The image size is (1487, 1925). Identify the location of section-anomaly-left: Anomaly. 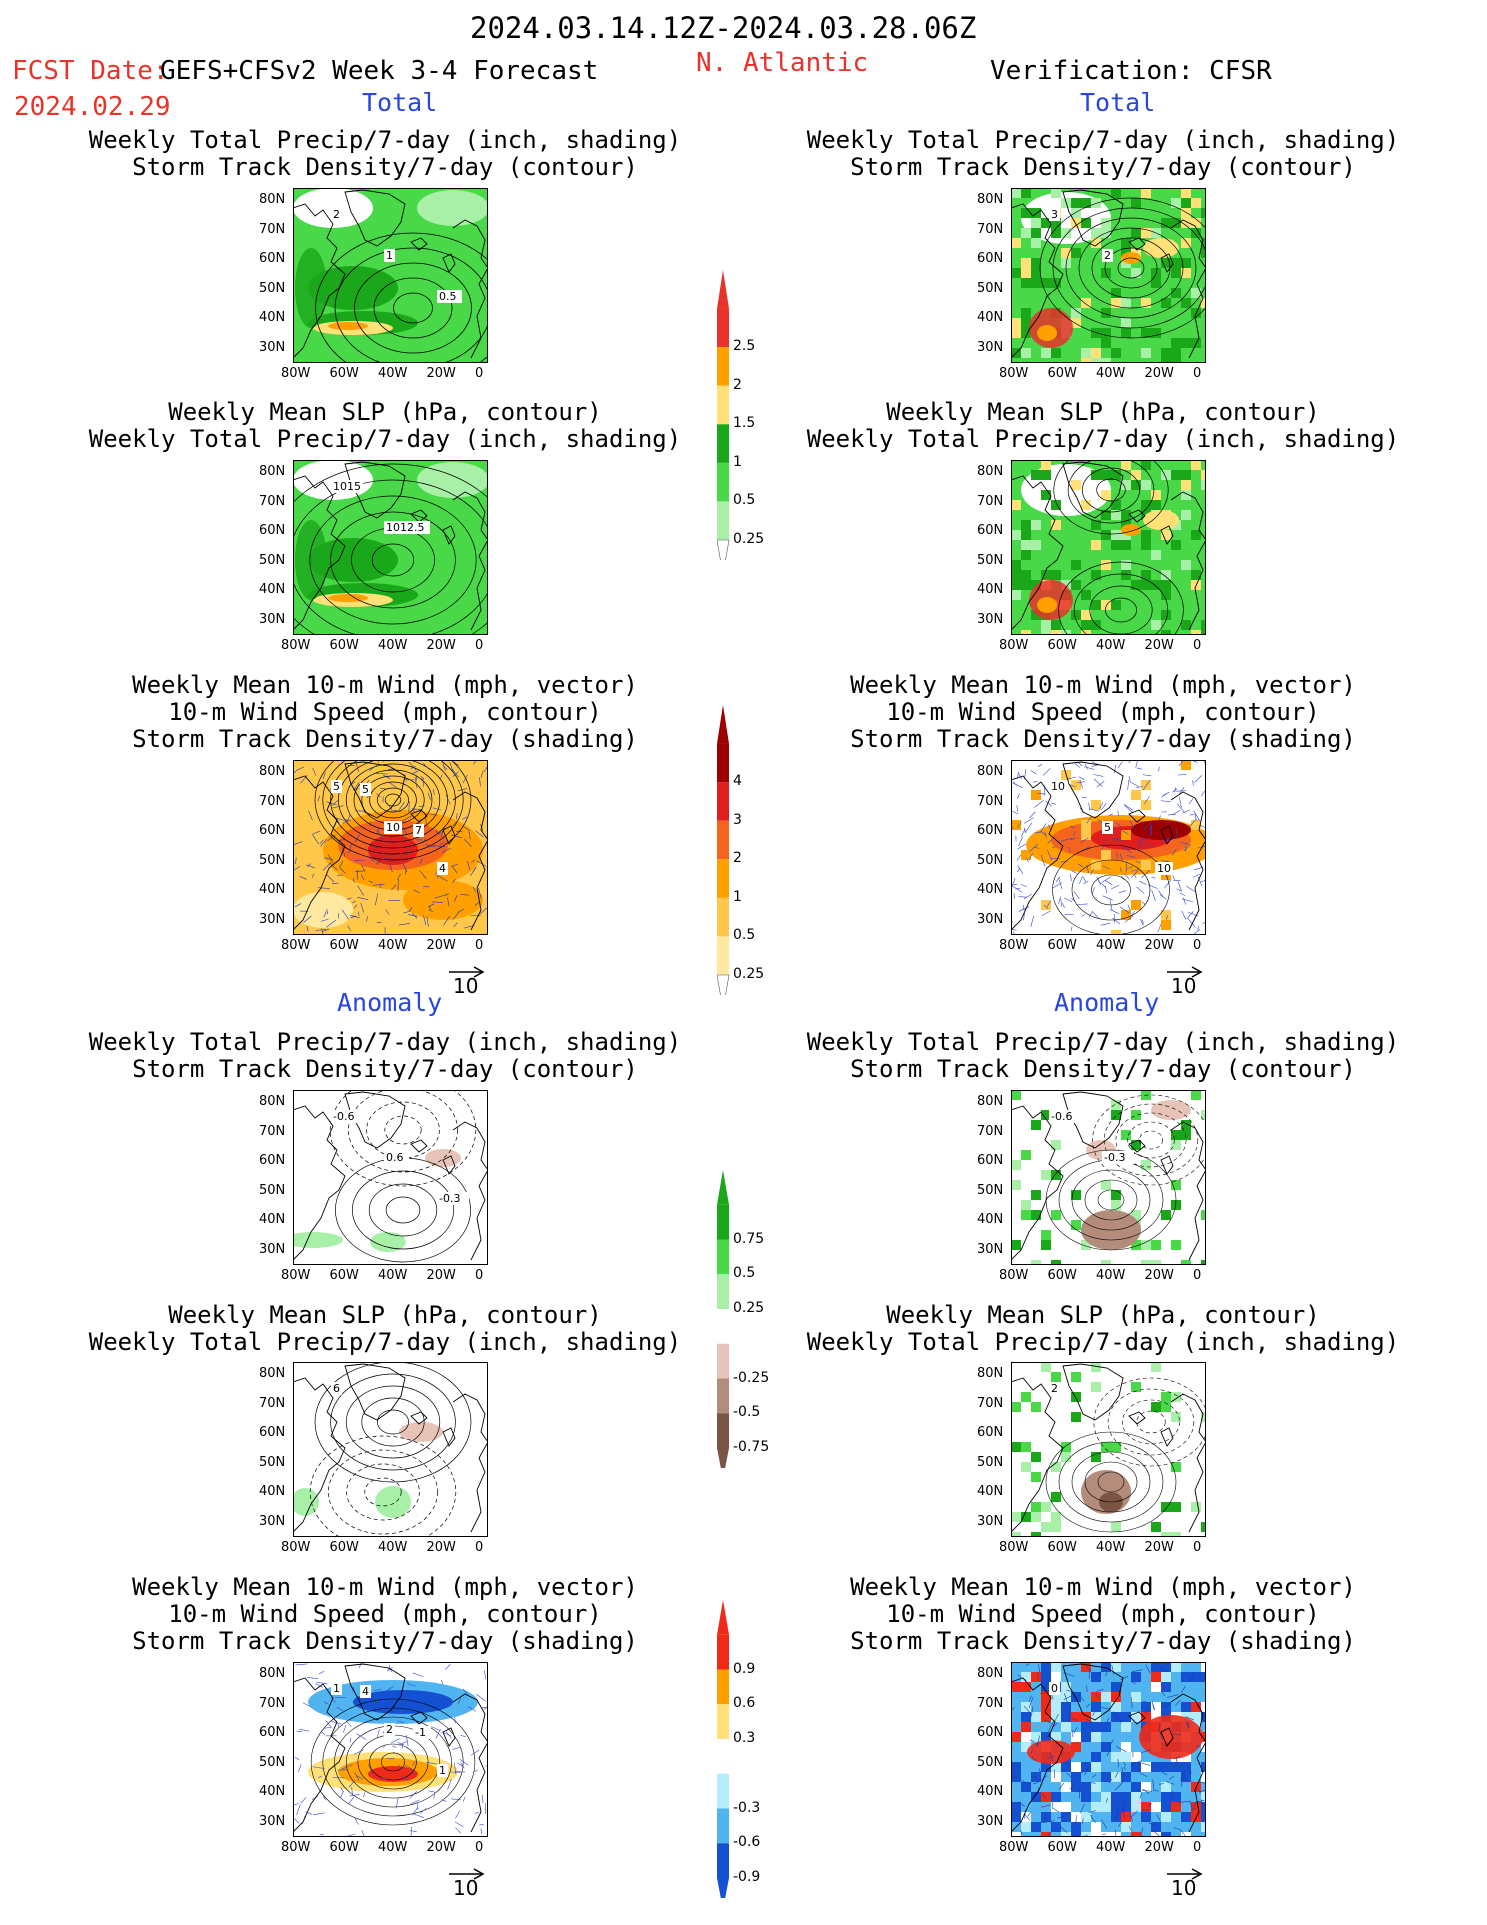
(390, 1002).